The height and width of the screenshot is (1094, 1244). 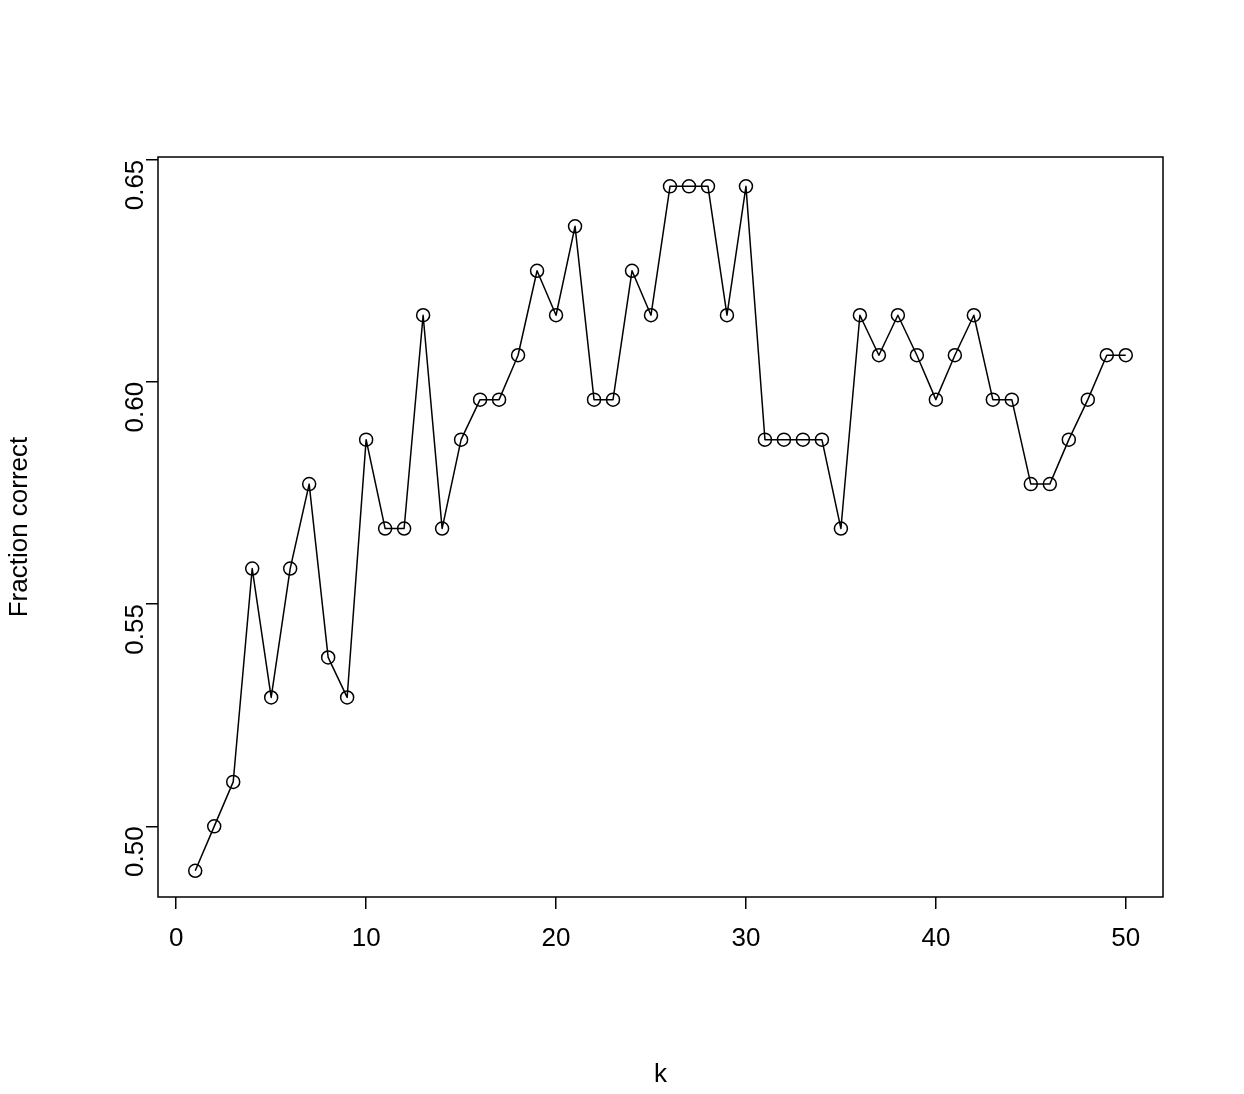 I want to click on y-tick-label: 0.50, so click(x=134, y=851).